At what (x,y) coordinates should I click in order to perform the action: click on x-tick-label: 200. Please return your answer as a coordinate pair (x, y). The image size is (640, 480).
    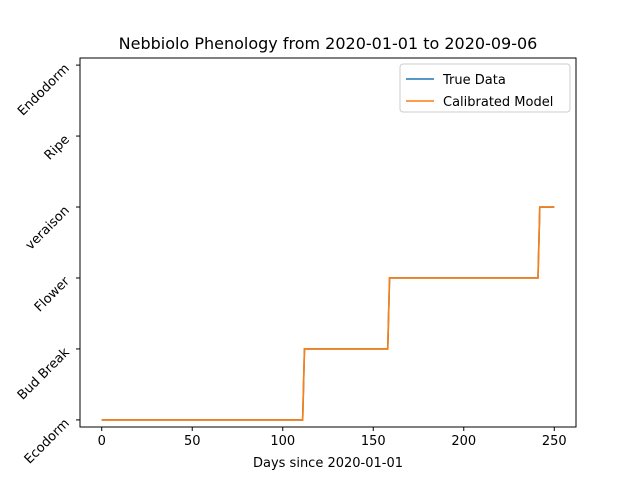
    Looking at the image, I should click on (463, 441).